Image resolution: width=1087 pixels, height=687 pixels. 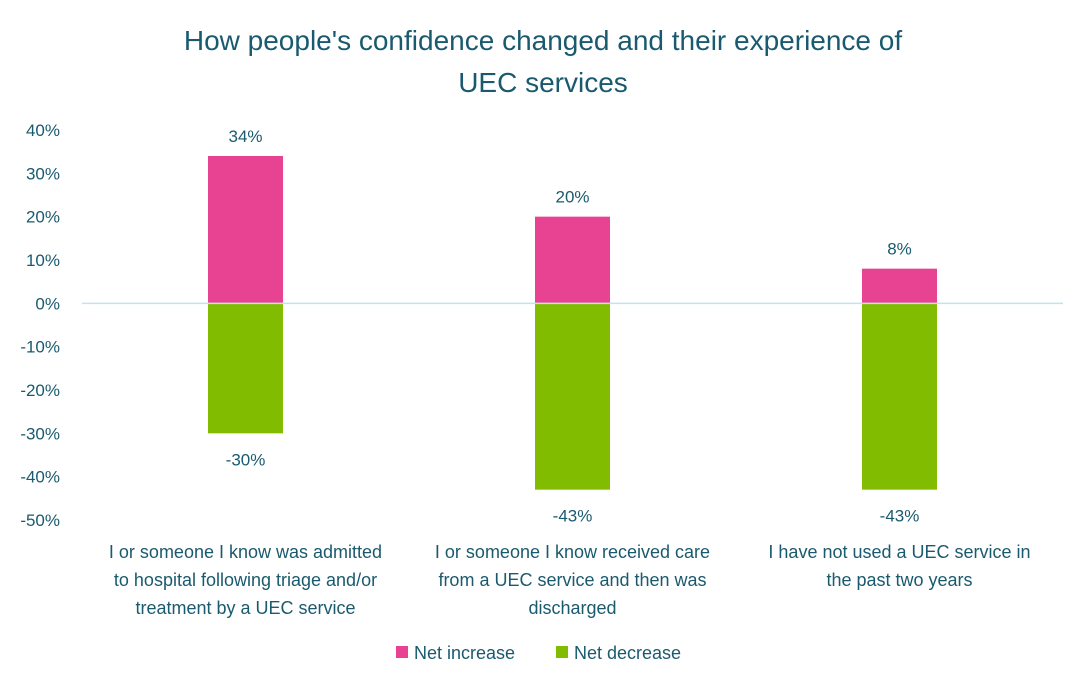 I want to click on y-tick-label: 20%, so click(x=43, y=217).